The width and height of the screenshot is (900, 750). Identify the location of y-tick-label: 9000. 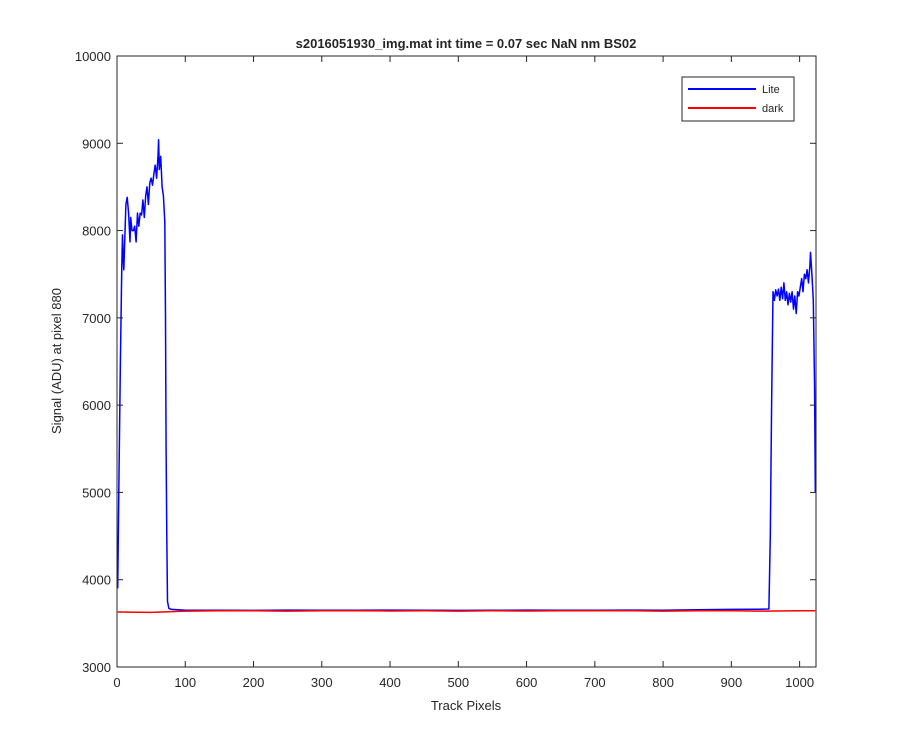
(96, 143).